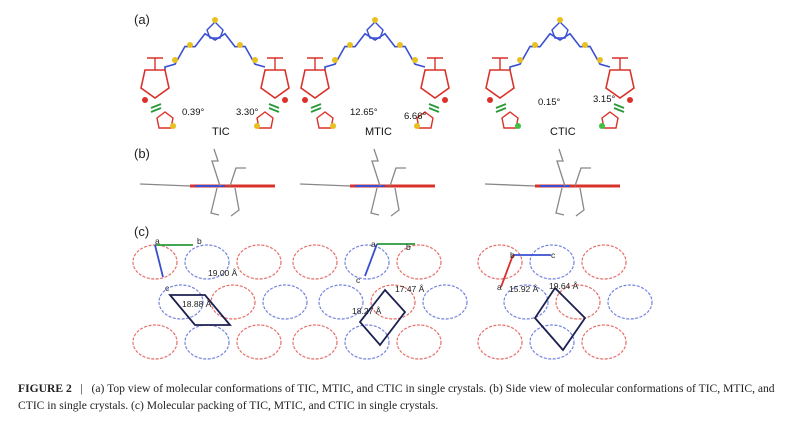 Image resolution: width=800 pixels, height=433 pixels. What do you see at coordinates (415, 116) in the screenshot?
I see `angle-right-mtic: 6.66°` at bounding box center [415, 116].